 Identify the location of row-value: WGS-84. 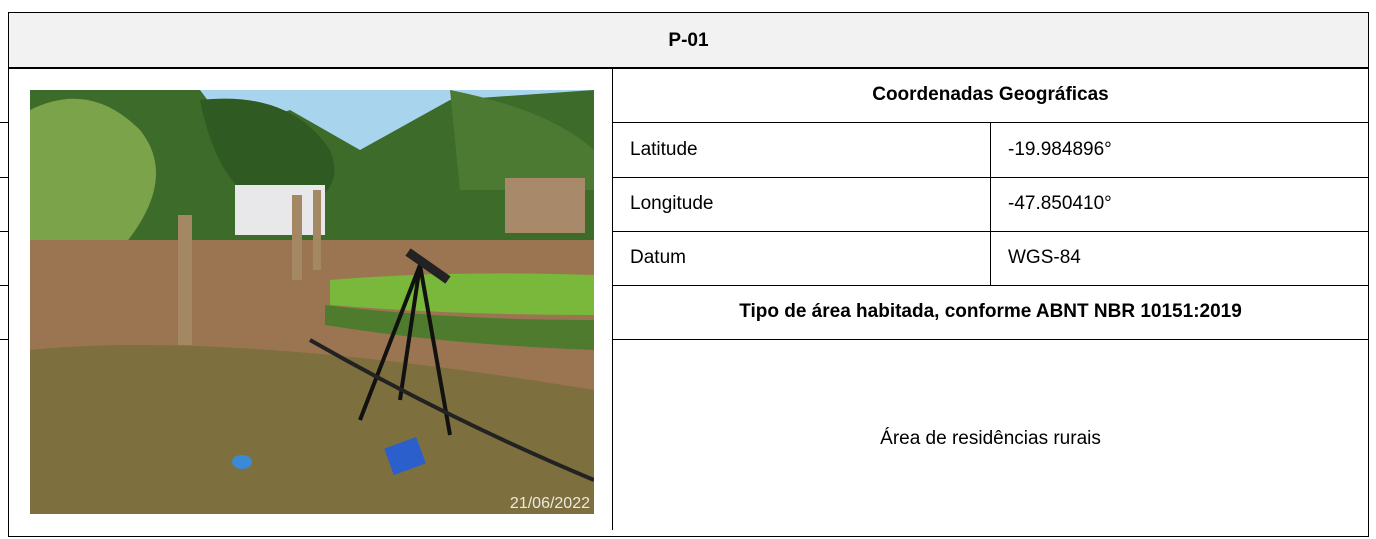
(1044, 257).